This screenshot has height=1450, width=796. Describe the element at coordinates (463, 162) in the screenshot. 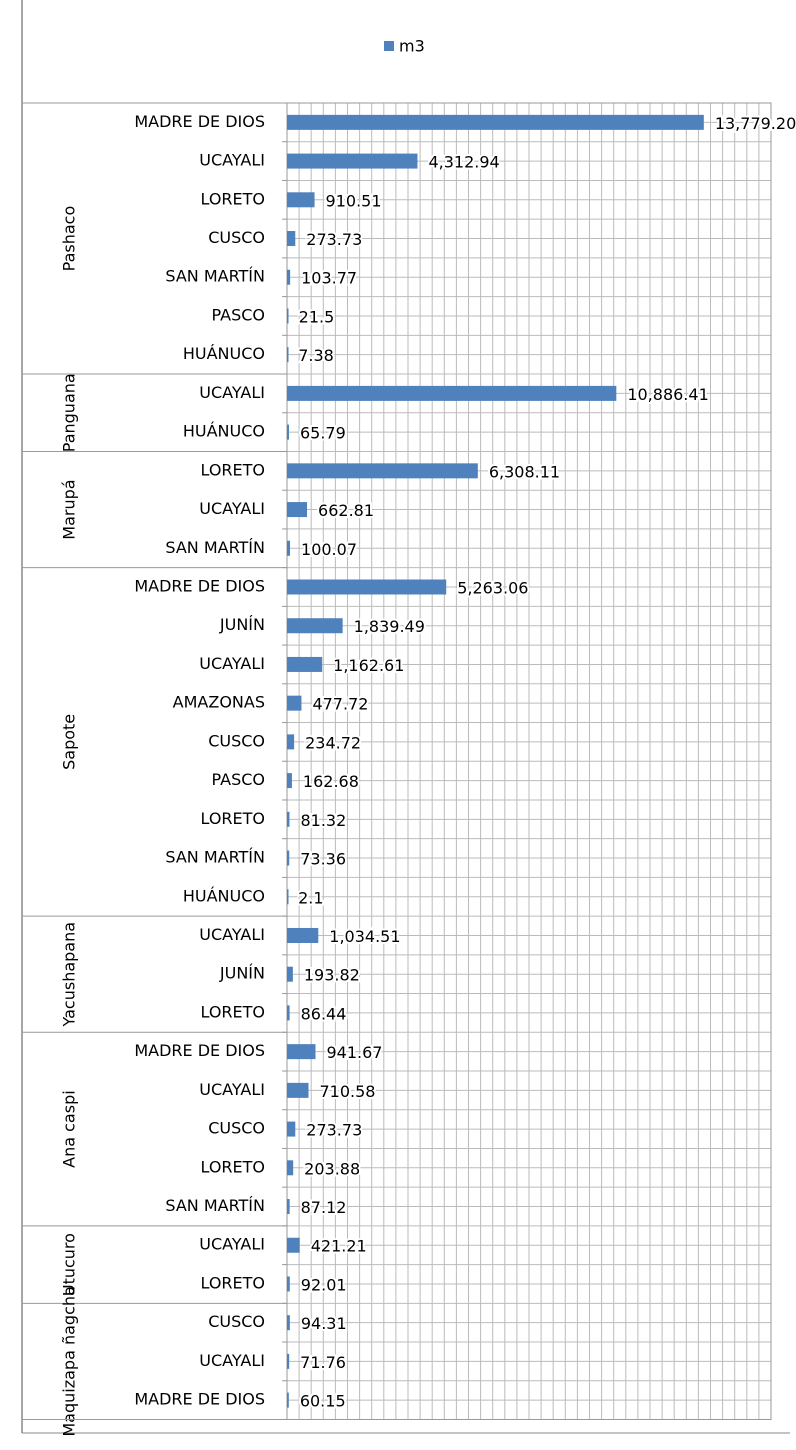

I see `value-label: 4,312.94` at that location.